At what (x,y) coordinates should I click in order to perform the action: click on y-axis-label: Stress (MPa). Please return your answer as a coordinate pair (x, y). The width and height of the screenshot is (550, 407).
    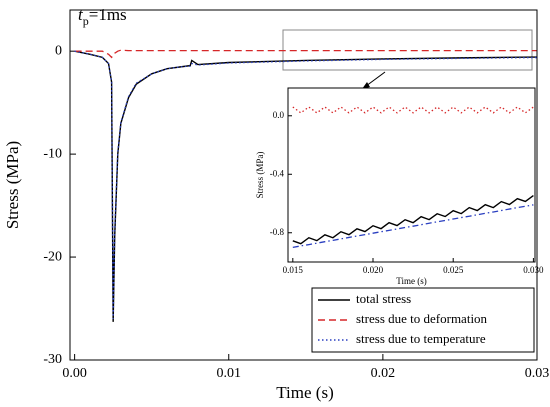
    Looking at the image, I should click on (12, 185).